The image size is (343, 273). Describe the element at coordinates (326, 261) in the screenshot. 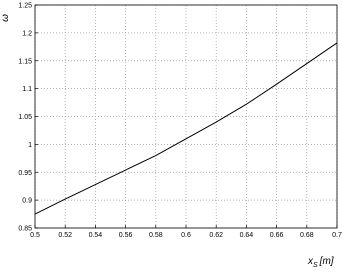

I see `x-label-unit: [m]` at that location.